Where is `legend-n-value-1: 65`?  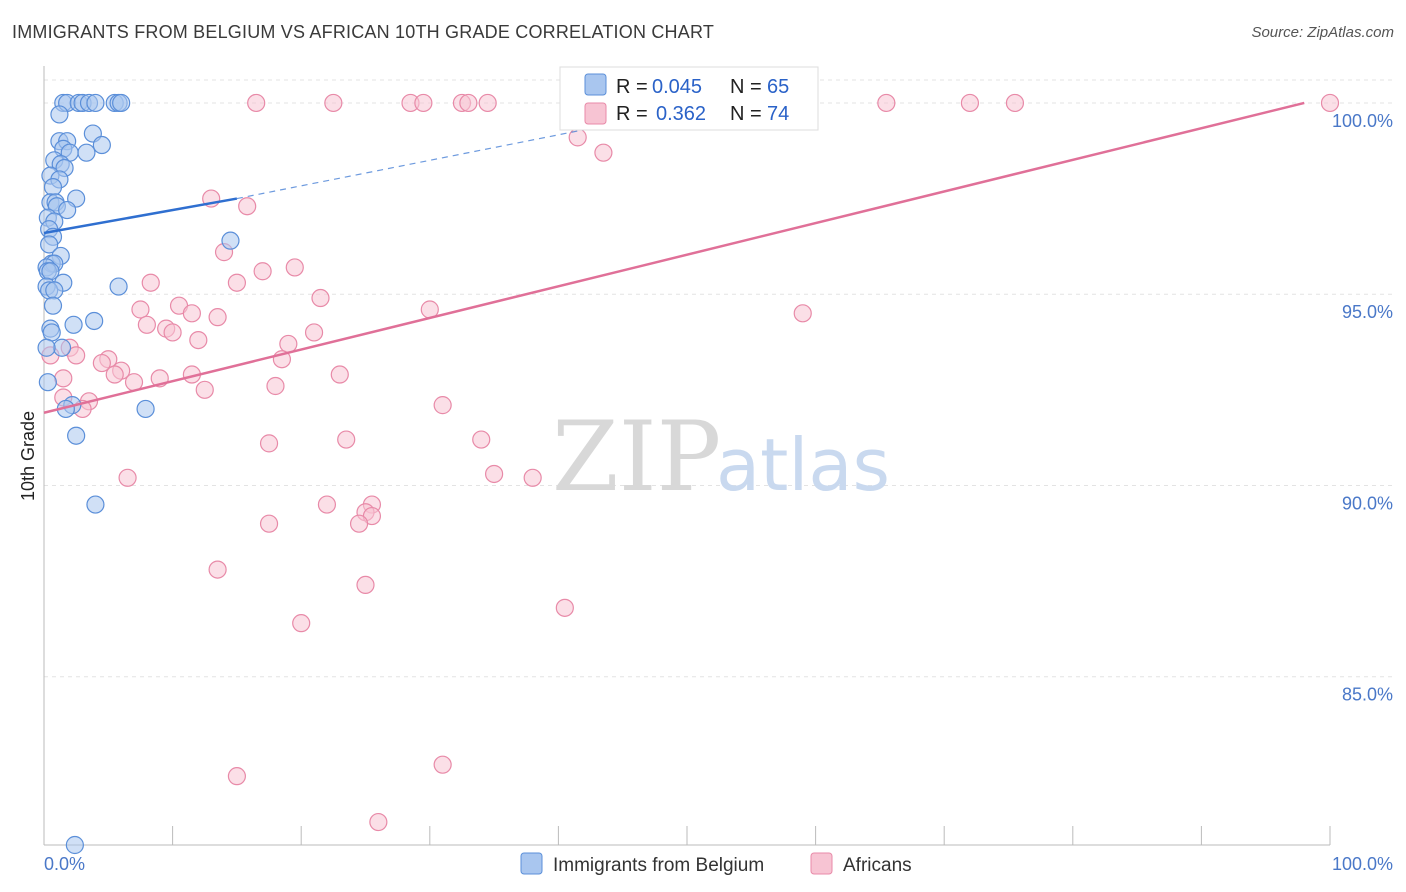
legend-n-value-1: 65 is located at coordinates (778, 87).